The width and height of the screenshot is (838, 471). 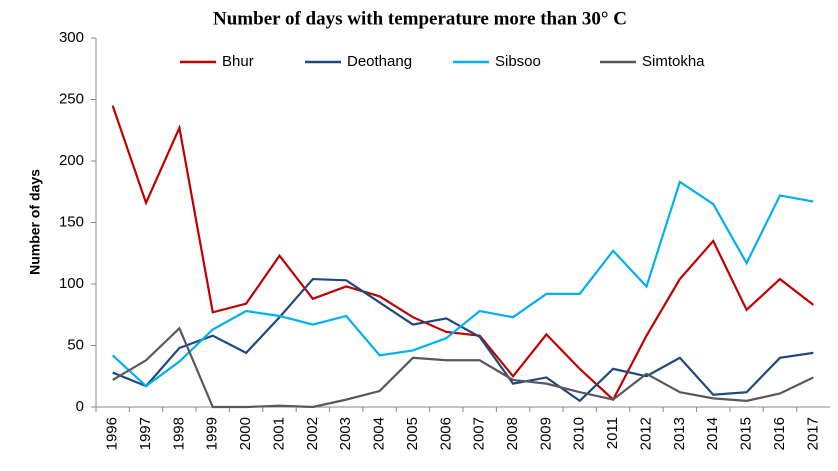 What do you see at coordinates (71, 37) in the screenshot?
I see `y-tick-label: 300` at bounding box center [71, 37].